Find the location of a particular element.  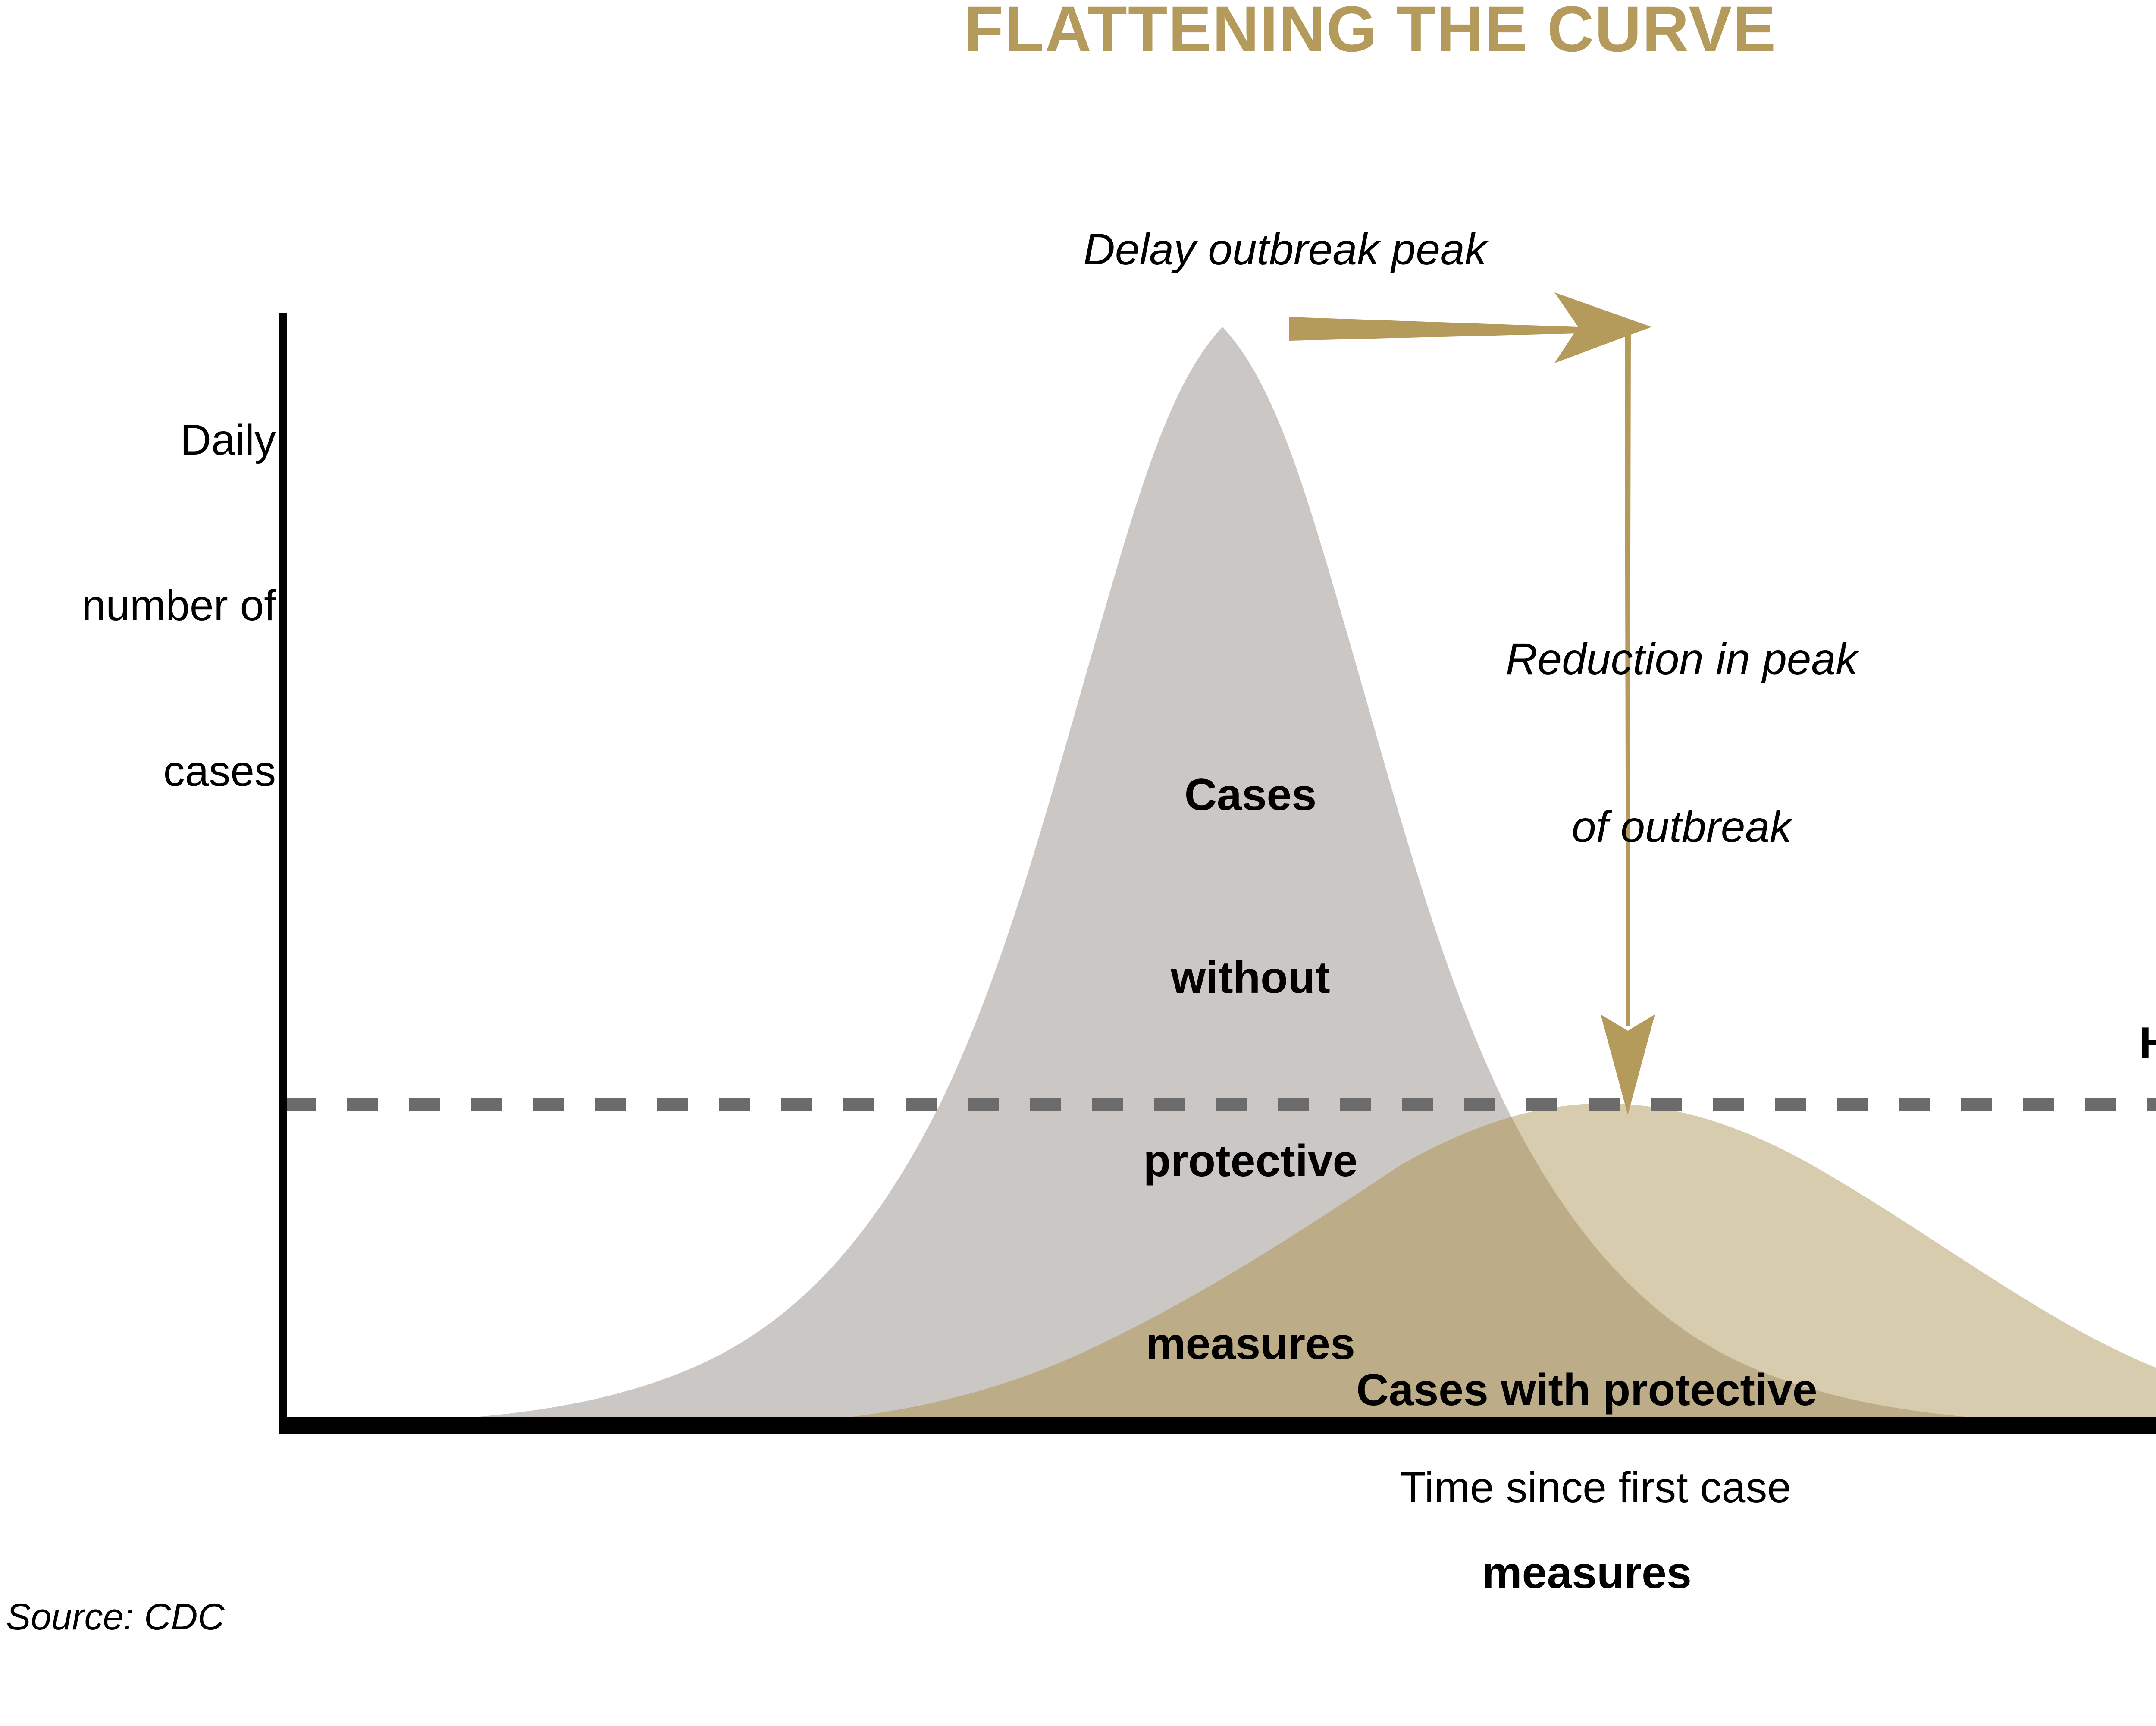

label-without-line-4: measures is located at coordinates (1250, 1344).